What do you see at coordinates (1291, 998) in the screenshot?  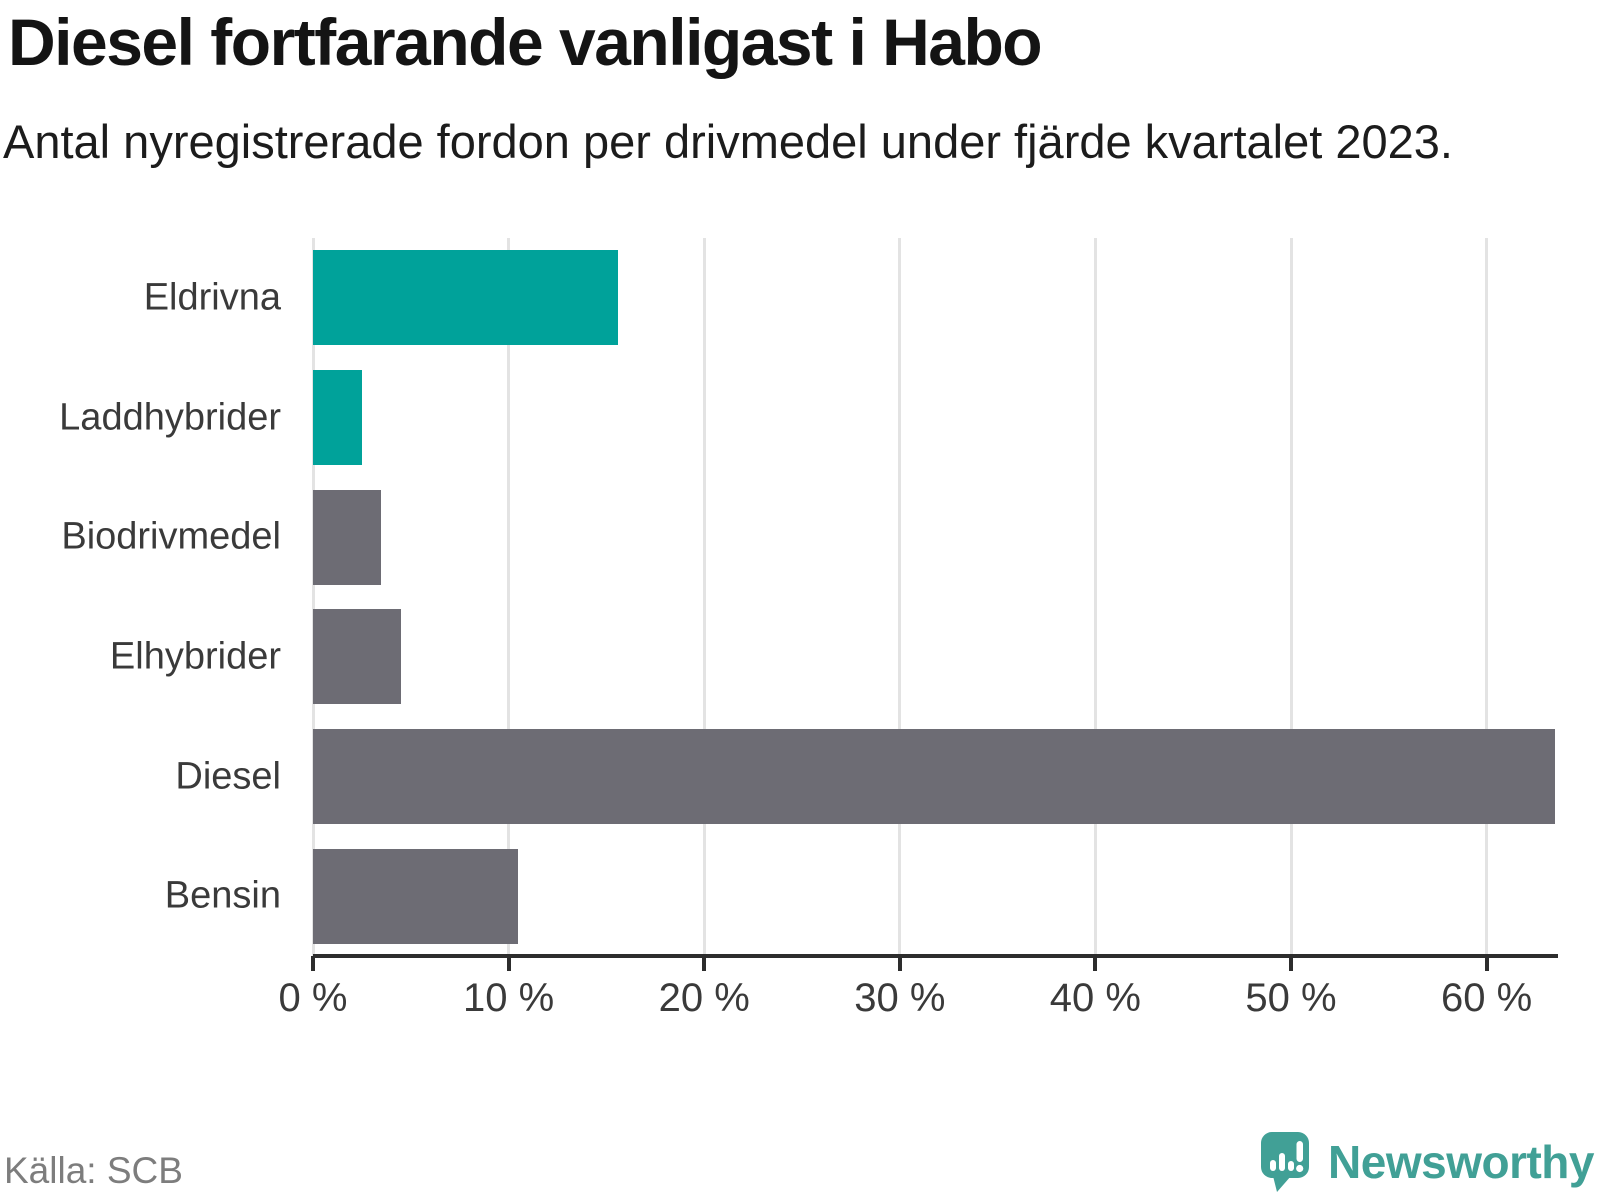 I see `tick-label-50: 50 %` at bounding box center [1291, 998].